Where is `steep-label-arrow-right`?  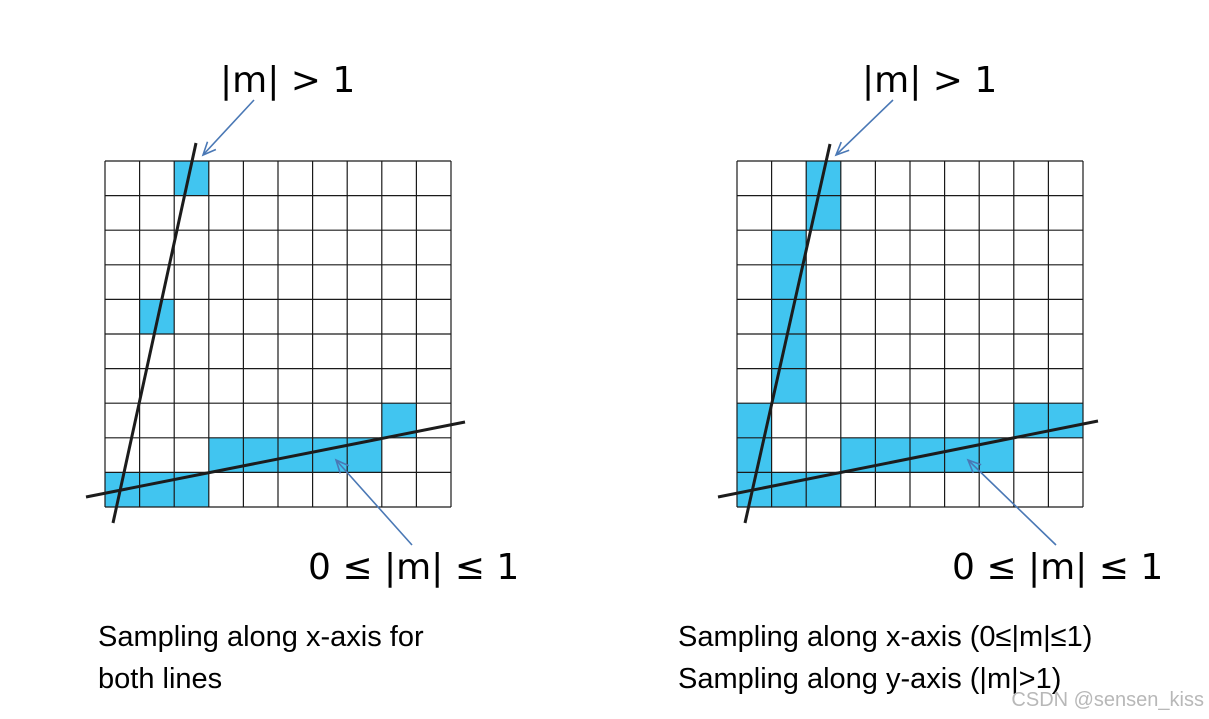
steep-label-arrow-right is located at coordinates (864, 128).